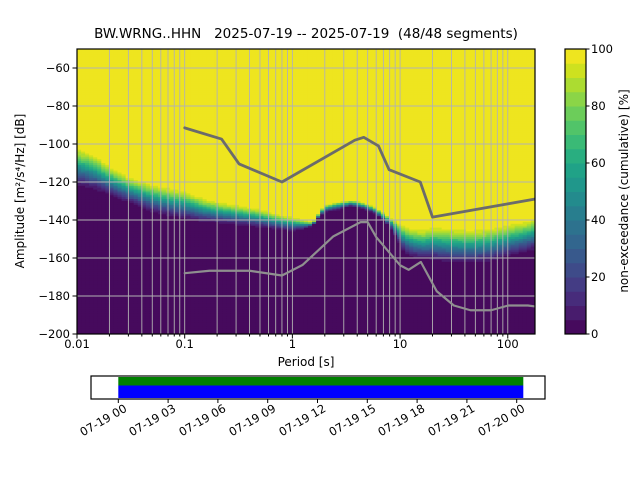  What do you see at coordinates (184, 344) in the screenshot?
I see `x-tick-label: 0.1` at bounding box center [184, 344].